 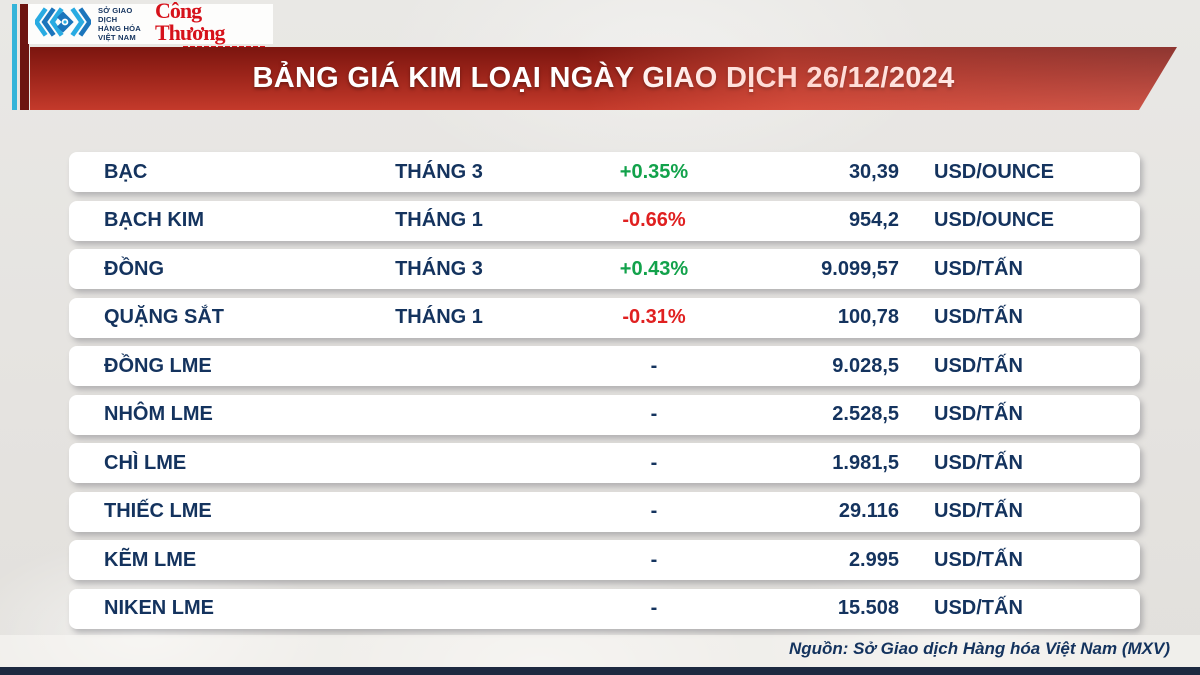 I want to click on change-percent: +0.43%, so click(x=654, y=268).